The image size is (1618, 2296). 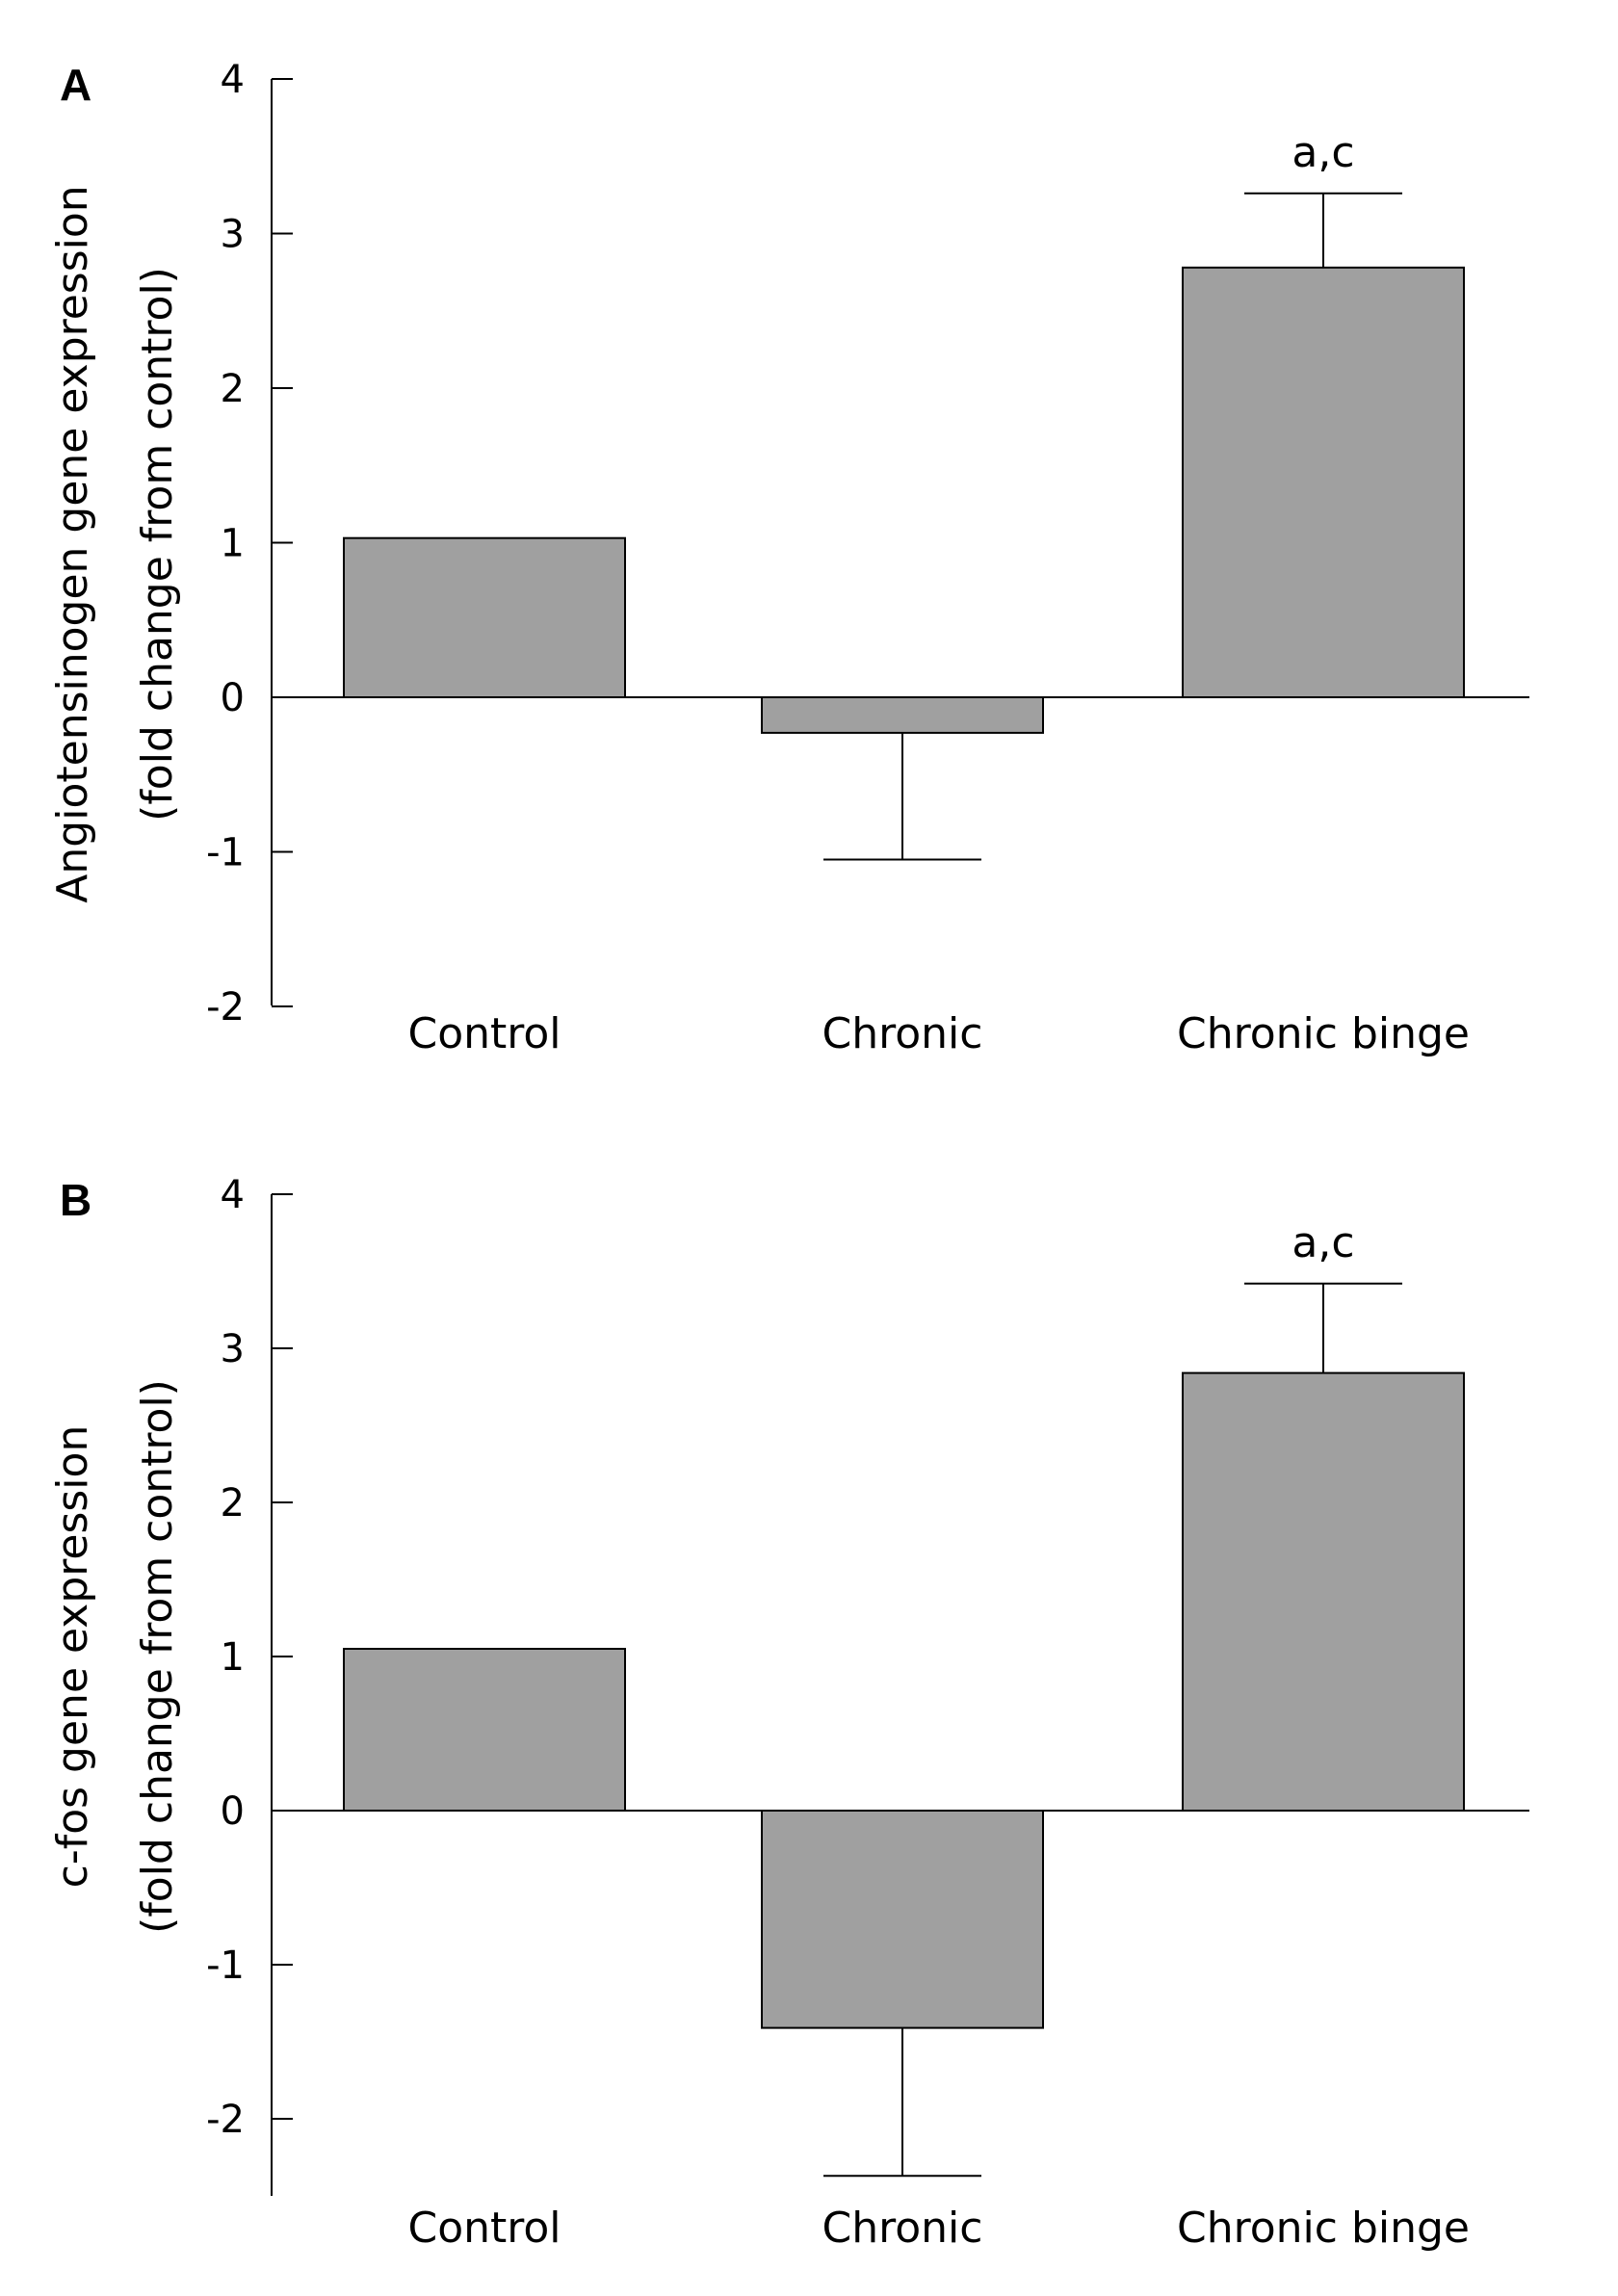 I want to click on panel-letter: A, so click(x=75, y=85).